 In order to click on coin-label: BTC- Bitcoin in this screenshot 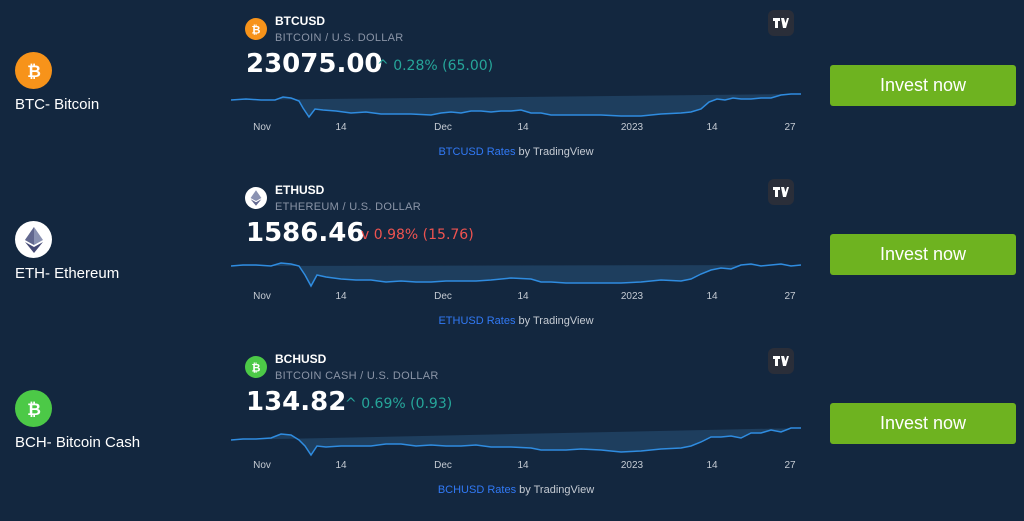, I will do `click(57, 104)`.